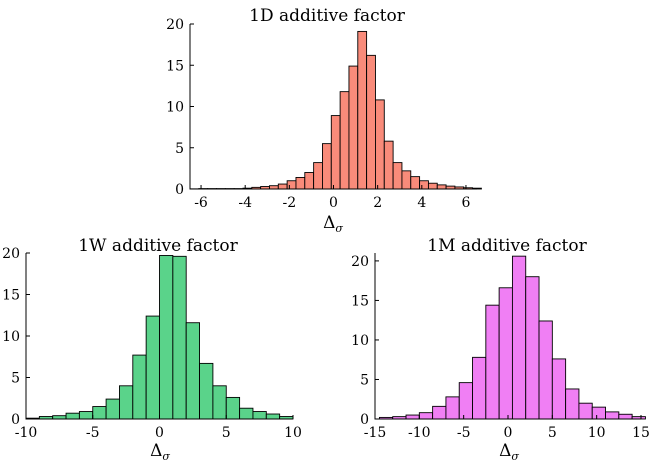 This screenshot has height=464, width=654. What do you see at coordinates (156, 451) in the screenshot?
I see `x-axis-label-main-1w: Δ` at bounding box center [156, 451].